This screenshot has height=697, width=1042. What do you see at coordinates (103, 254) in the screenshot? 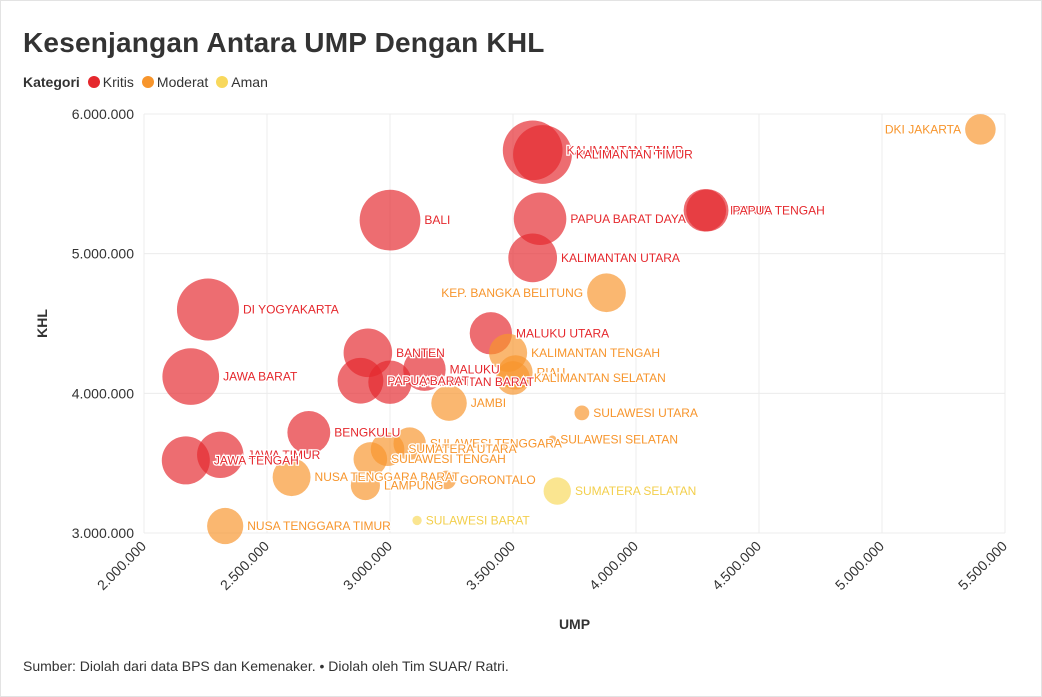
I see `y-tick-label: 5.000.000` at bounding box center [103, 254].